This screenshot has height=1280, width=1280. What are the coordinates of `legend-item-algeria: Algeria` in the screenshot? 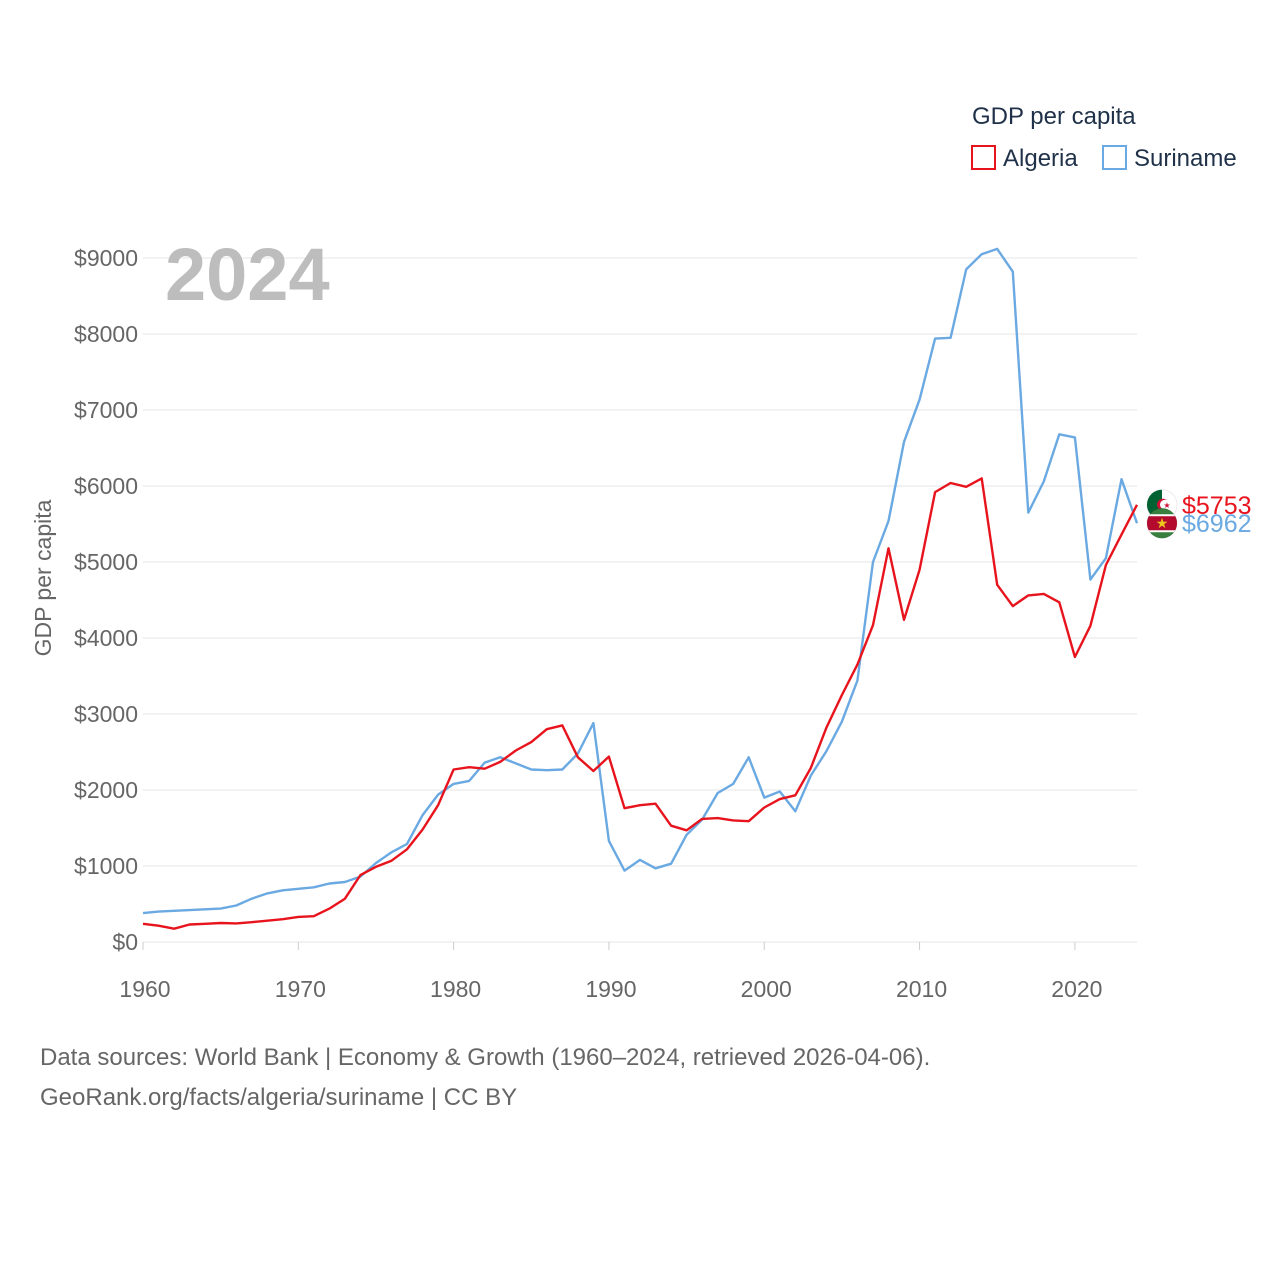 It's located at (1024, 158).